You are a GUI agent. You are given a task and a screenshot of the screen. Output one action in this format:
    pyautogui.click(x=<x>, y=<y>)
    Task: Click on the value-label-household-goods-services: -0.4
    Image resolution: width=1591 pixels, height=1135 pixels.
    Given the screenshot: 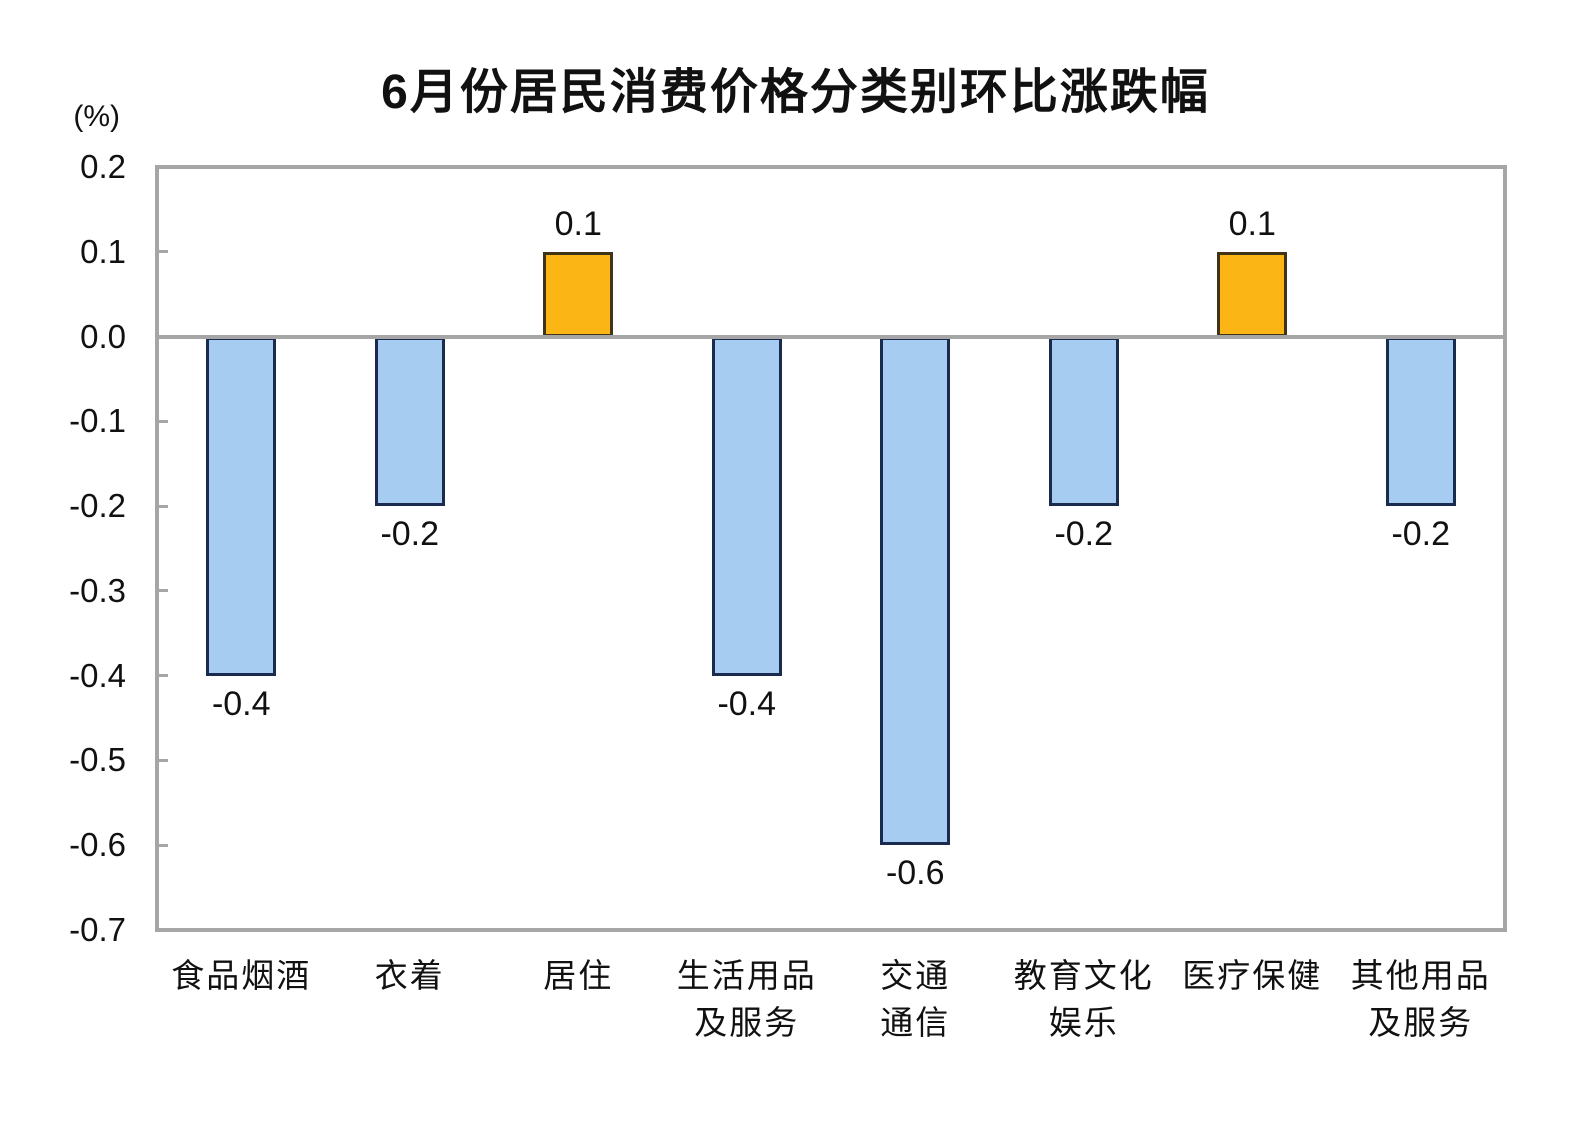 What is the action you would take?
    pyautogui.click(x=747, y=703)
    